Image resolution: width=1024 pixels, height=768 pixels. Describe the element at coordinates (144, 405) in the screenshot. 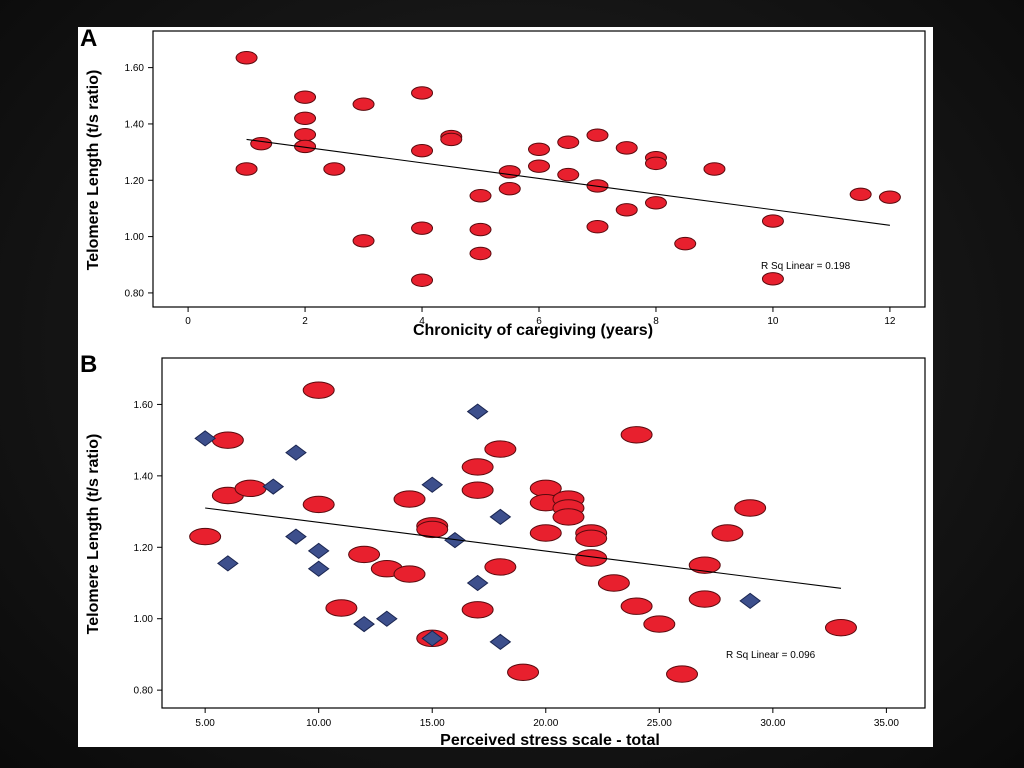

I see `panel-b-y-tick-label: 1.60` at that location.